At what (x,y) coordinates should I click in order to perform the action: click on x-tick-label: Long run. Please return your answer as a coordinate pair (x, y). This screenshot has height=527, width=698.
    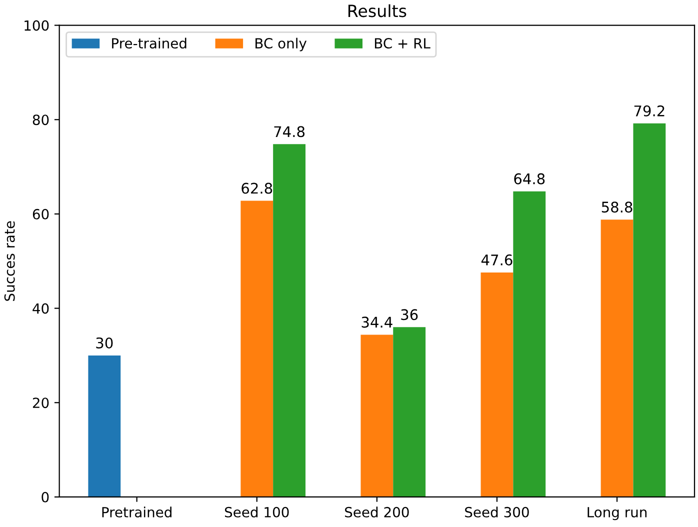
    Looking at the image, I should click on (617, 513).